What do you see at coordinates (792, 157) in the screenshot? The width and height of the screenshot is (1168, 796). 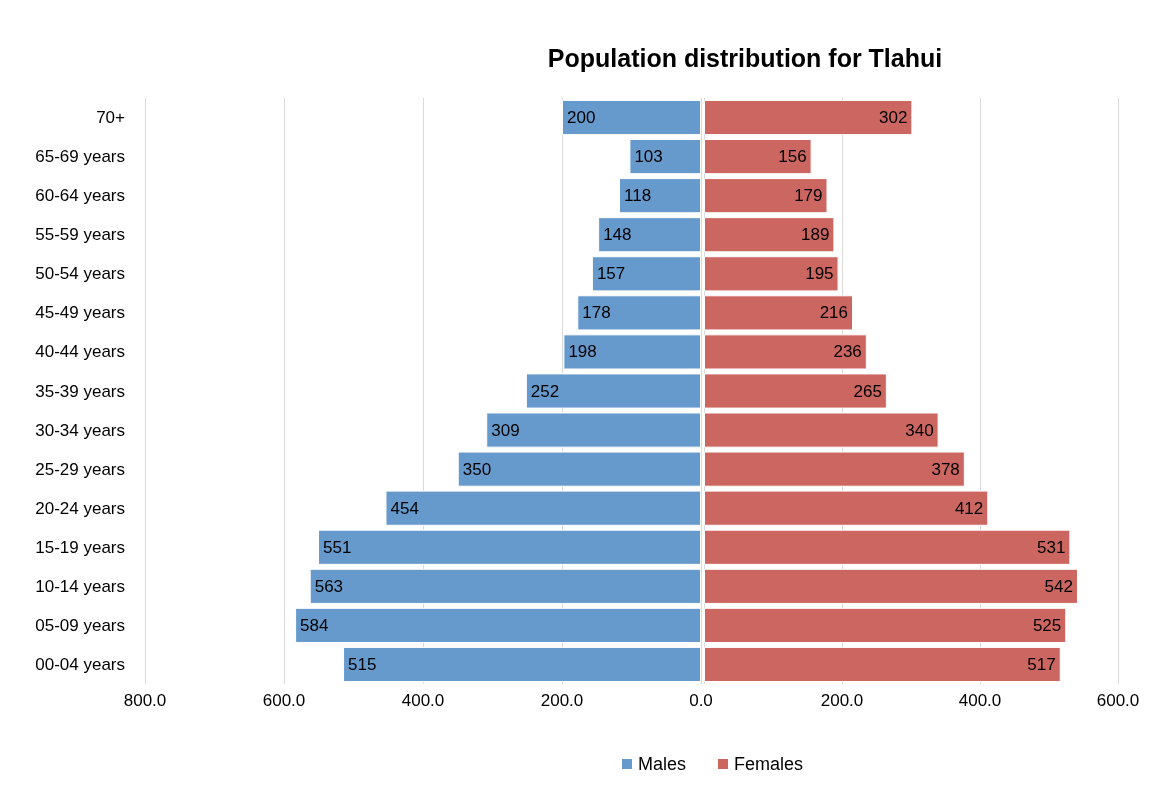 I see `data-label: 156` at bounding box center [792, 157].